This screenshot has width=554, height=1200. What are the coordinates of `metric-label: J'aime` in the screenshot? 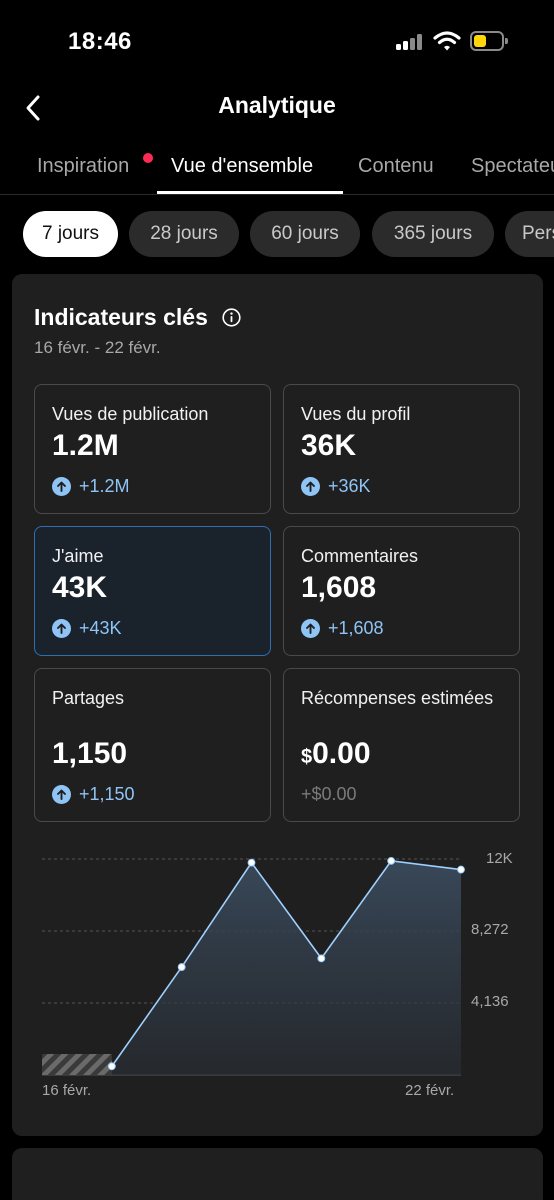 It's located at (78, 556).